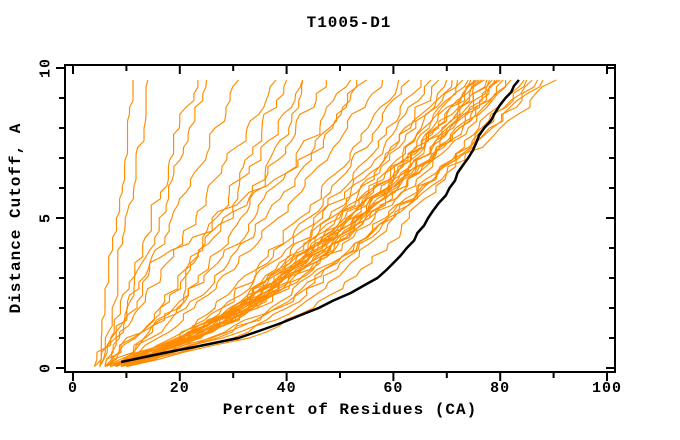 This screenshot has width=680, height=440. Describe the element at coordinates (500, 388) in the screenshot. I see `x-tick-label: 80` at that location.